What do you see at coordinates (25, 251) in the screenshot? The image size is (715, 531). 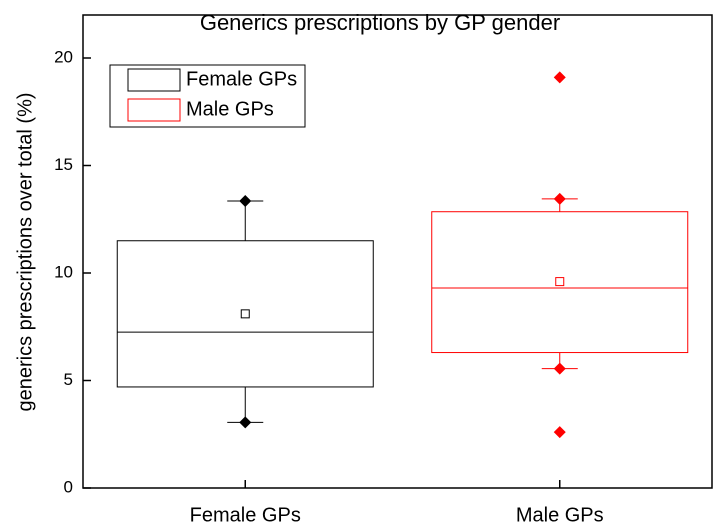 I see `y-axis-label: generics prescriptions over total (%)` at bounding box center [25, 251].